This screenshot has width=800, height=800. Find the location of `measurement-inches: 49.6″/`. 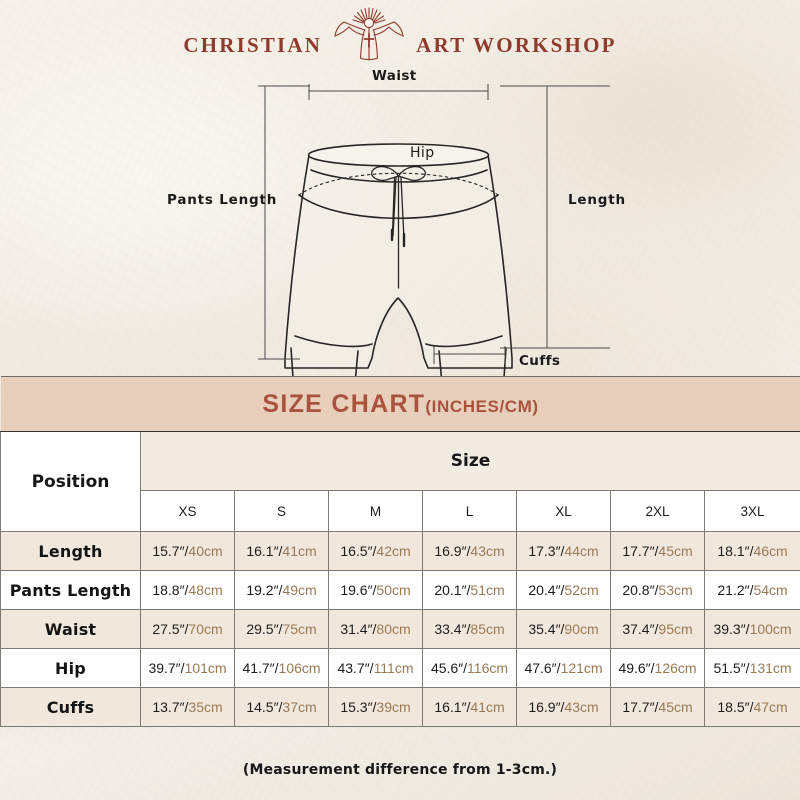

measurement-inches: 49.6″/ is located at coordinates (636, 668).